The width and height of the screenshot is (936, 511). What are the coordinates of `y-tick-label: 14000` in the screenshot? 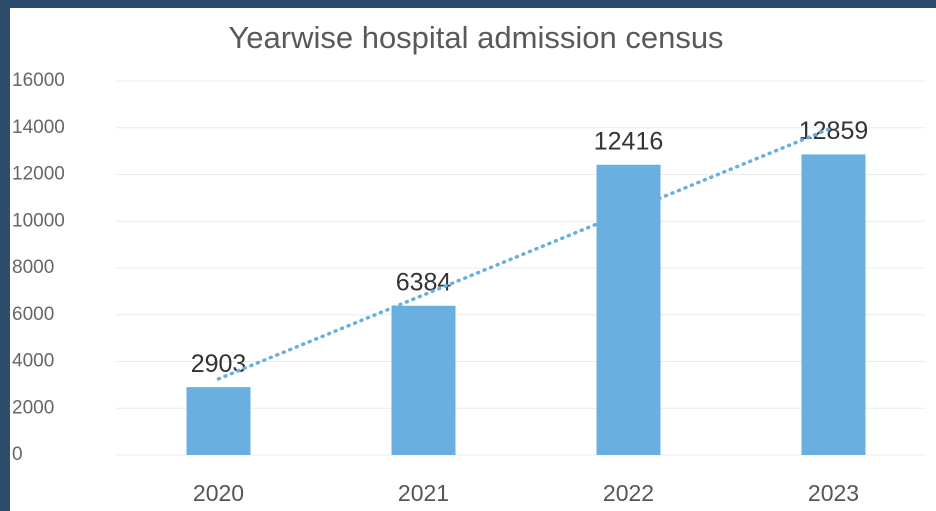 It's located at (38, 127).